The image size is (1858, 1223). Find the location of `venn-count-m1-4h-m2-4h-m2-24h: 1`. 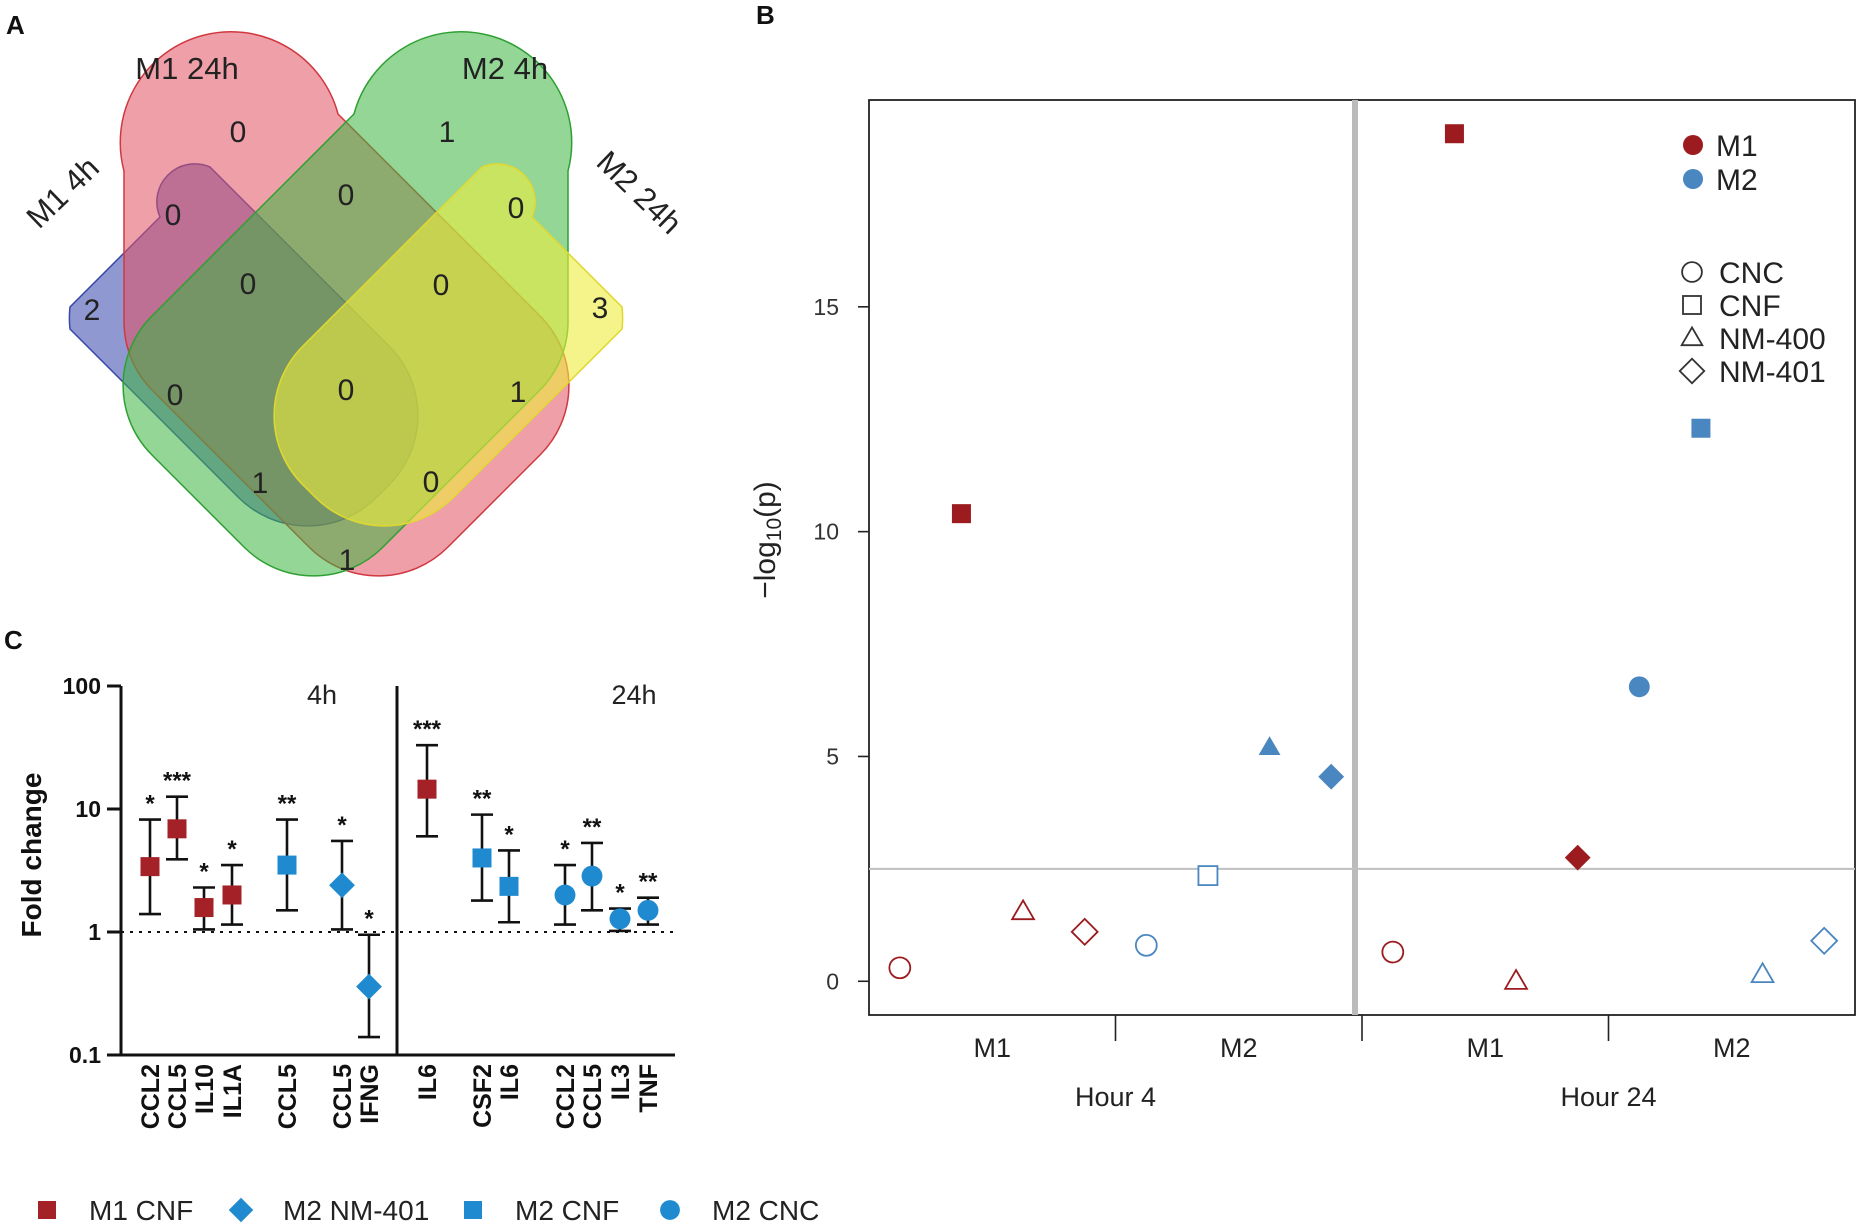

venn-count-m1-4h-m2-4h-m2-24h: 1 is located at coordinates (260, 483).